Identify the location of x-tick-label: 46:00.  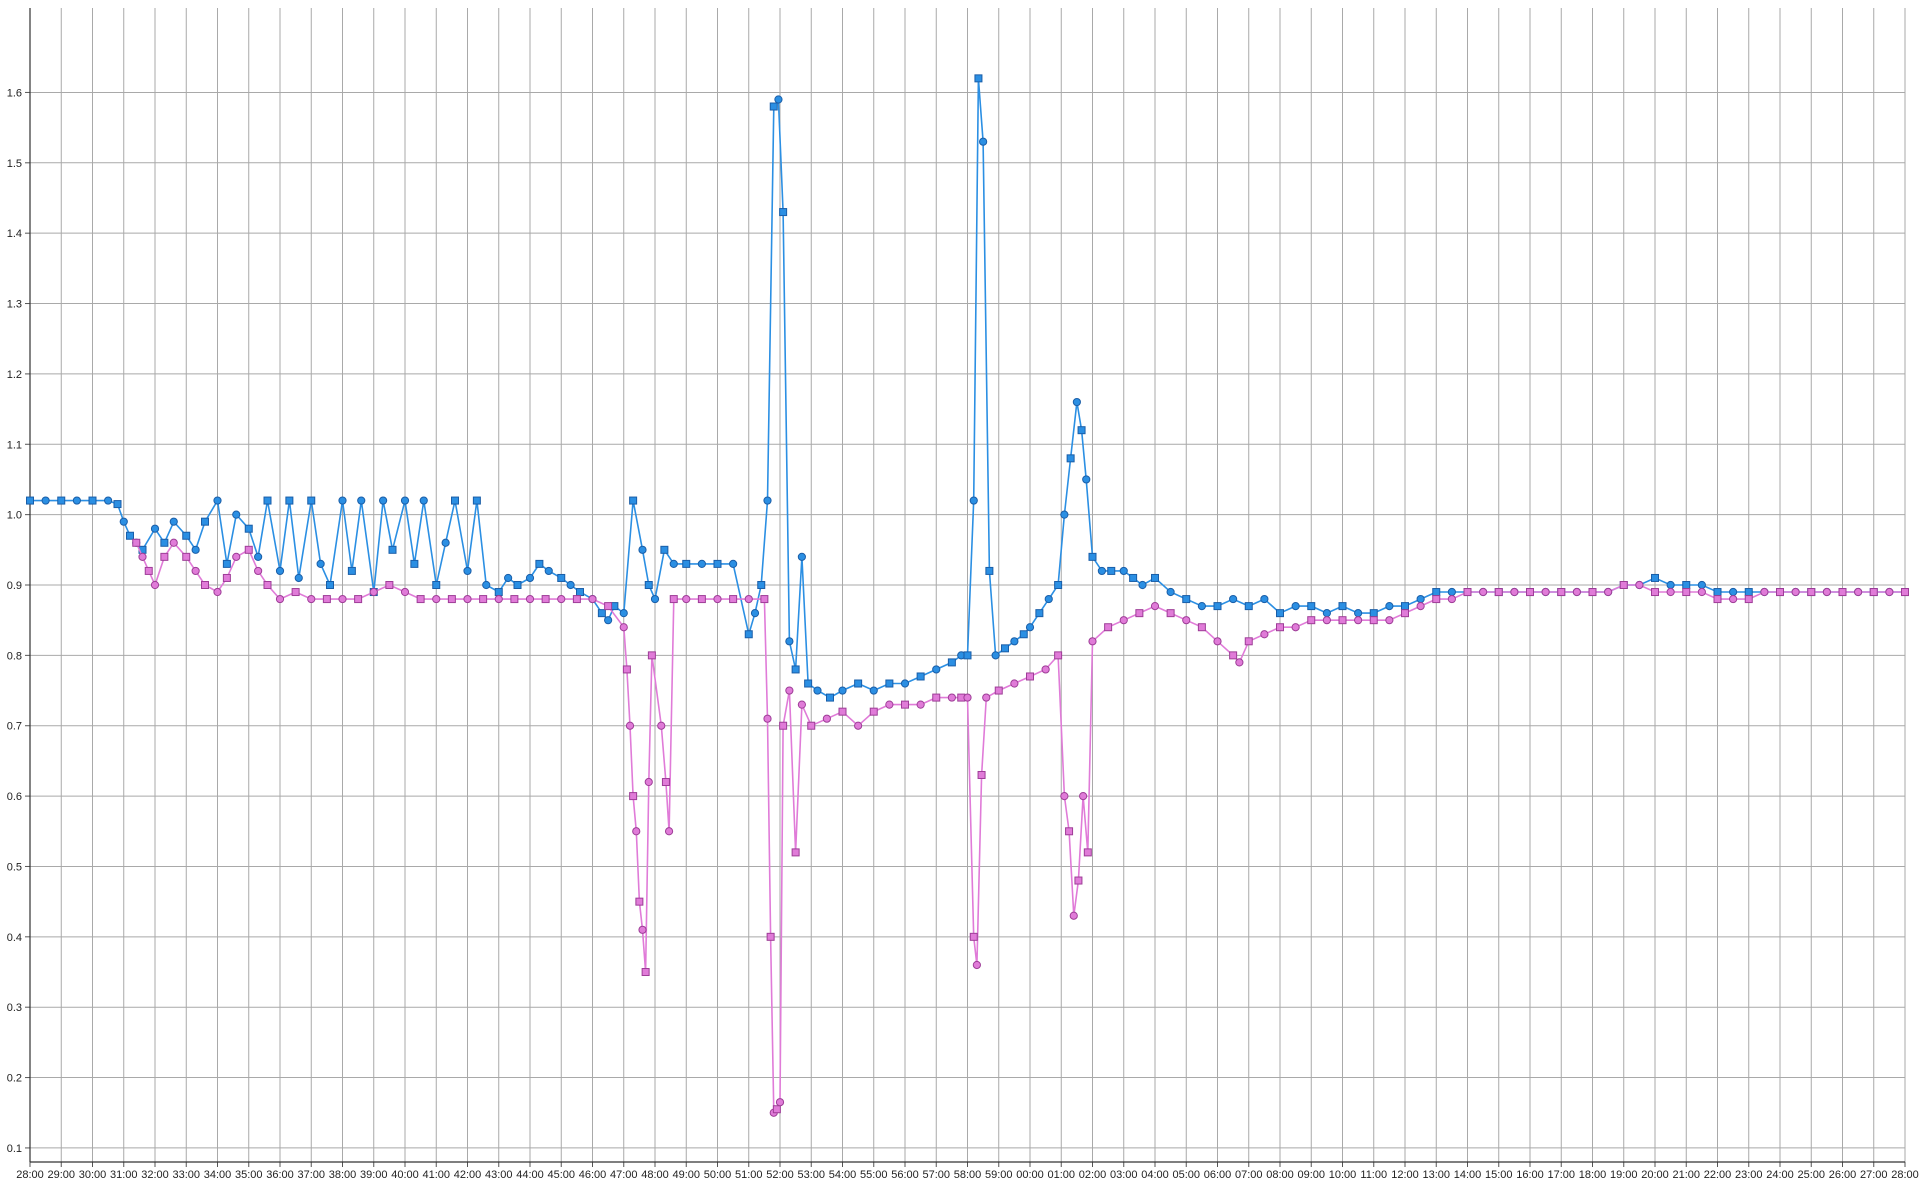
(593, 1175).